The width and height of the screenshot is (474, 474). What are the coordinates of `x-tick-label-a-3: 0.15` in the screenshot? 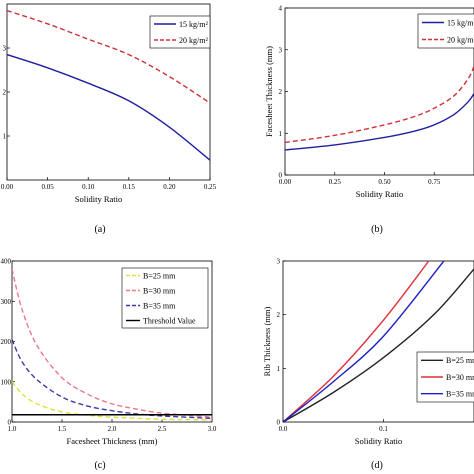 It's located at (129, 187).